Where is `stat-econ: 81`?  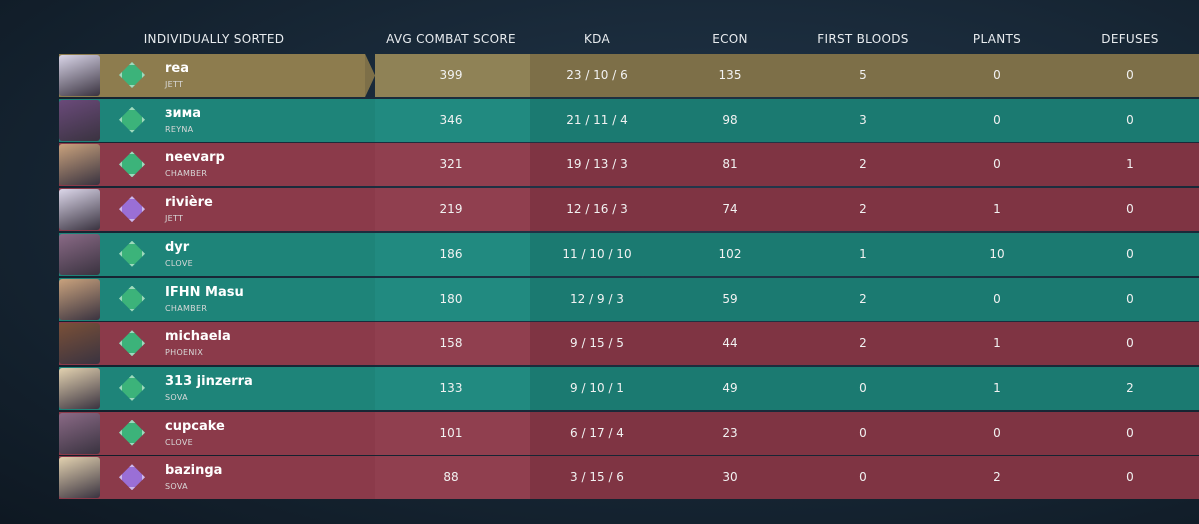
stat-econ: 81 is located at coordinates (730, 164).